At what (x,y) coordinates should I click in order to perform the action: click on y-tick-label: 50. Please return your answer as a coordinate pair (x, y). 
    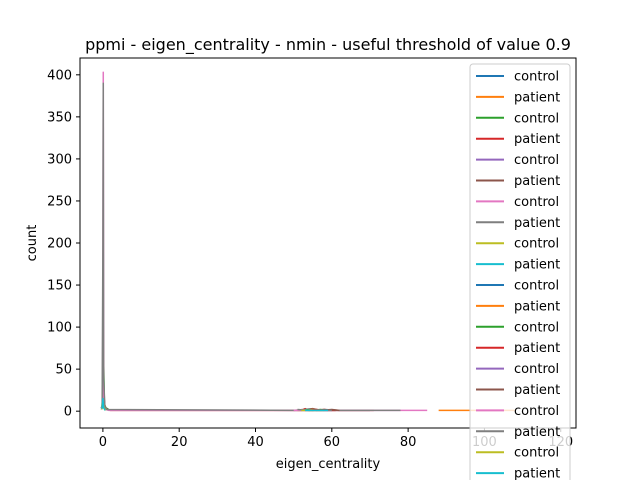
    Looking at the image, I should click on (63, 370).